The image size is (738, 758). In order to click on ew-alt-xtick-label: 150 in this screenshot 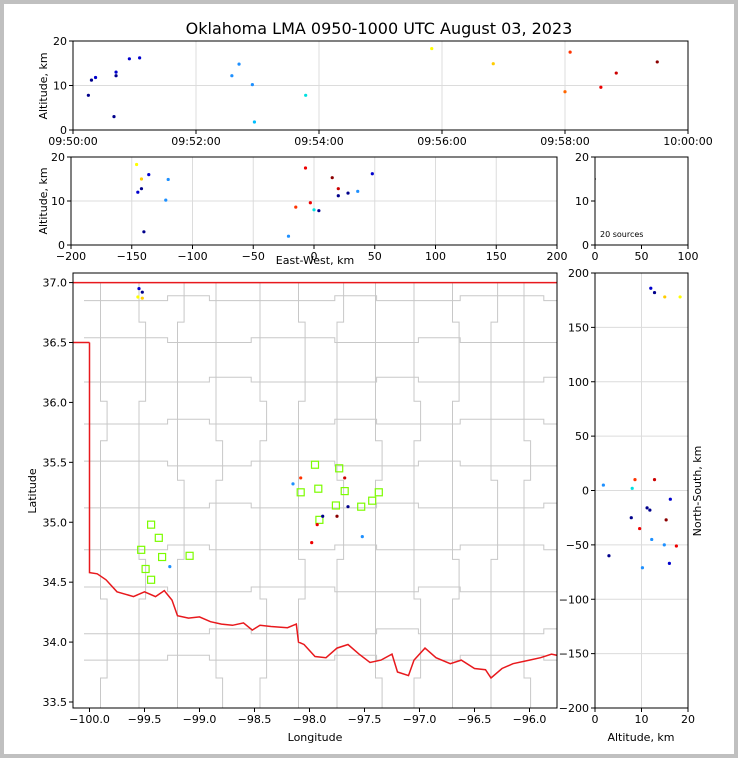, I will do `click(496, 256)`.